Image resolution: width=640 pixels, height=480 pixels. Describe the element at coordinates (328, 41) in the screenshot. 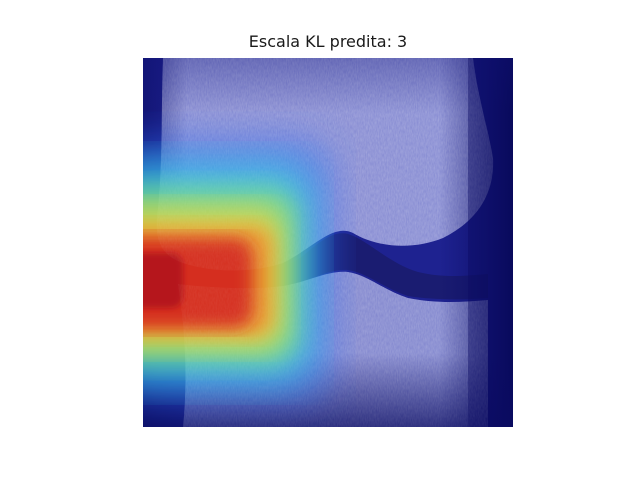

I see `figure-title: Escala KL predita: 3` at that location.